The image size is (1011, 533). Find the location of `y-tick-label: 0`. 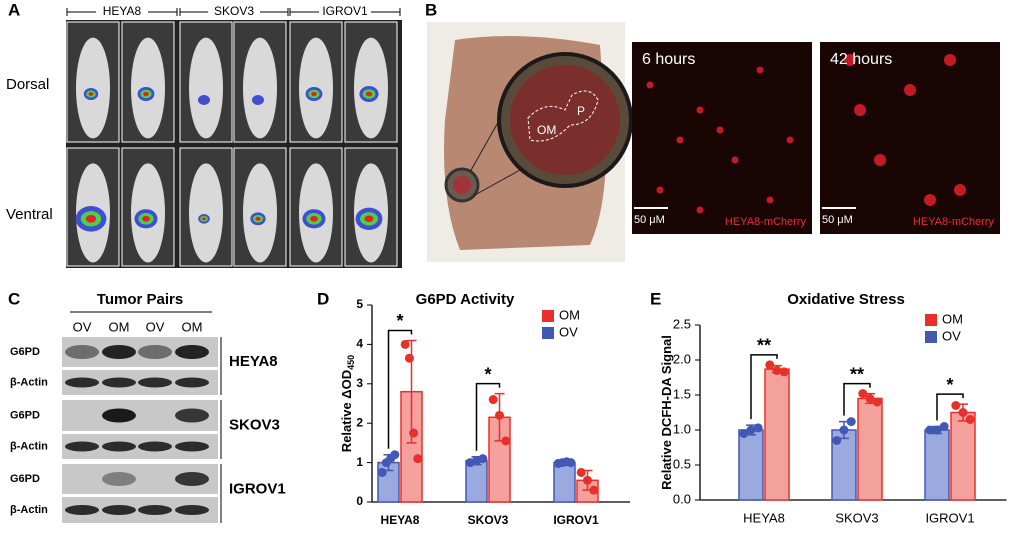

y-tick-label: 0 is located at coordinates (359, 501).